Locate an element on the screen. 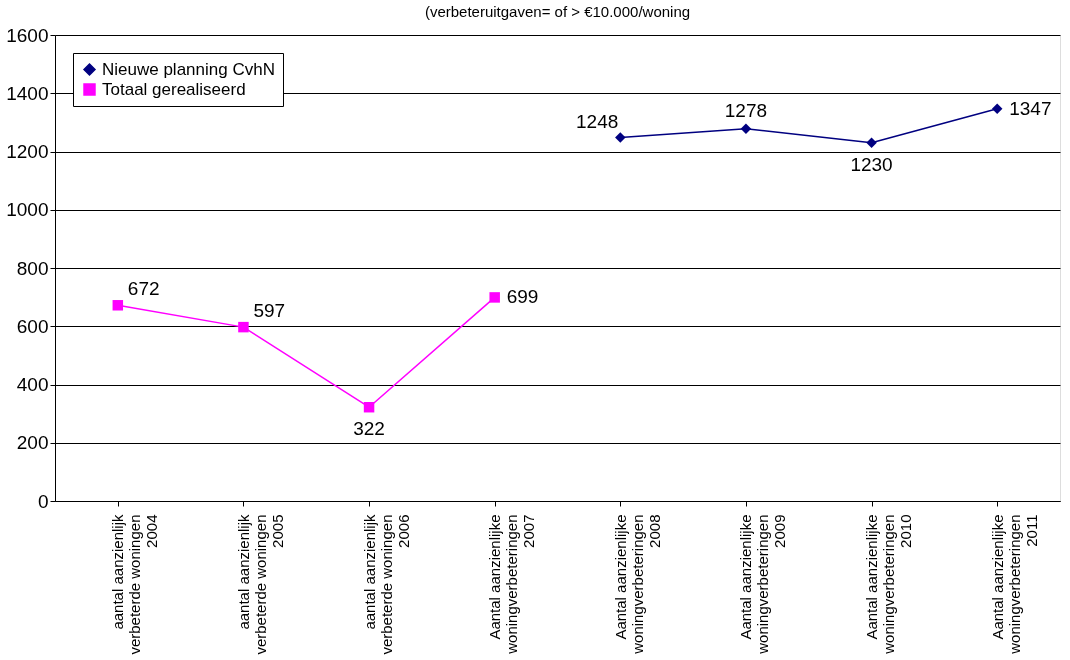 This screenshot has width=1070, height=660. x-tick-label: Aantal aanzienlijke woningverbeteringen 2011 is located at coordinates (1014, 584).